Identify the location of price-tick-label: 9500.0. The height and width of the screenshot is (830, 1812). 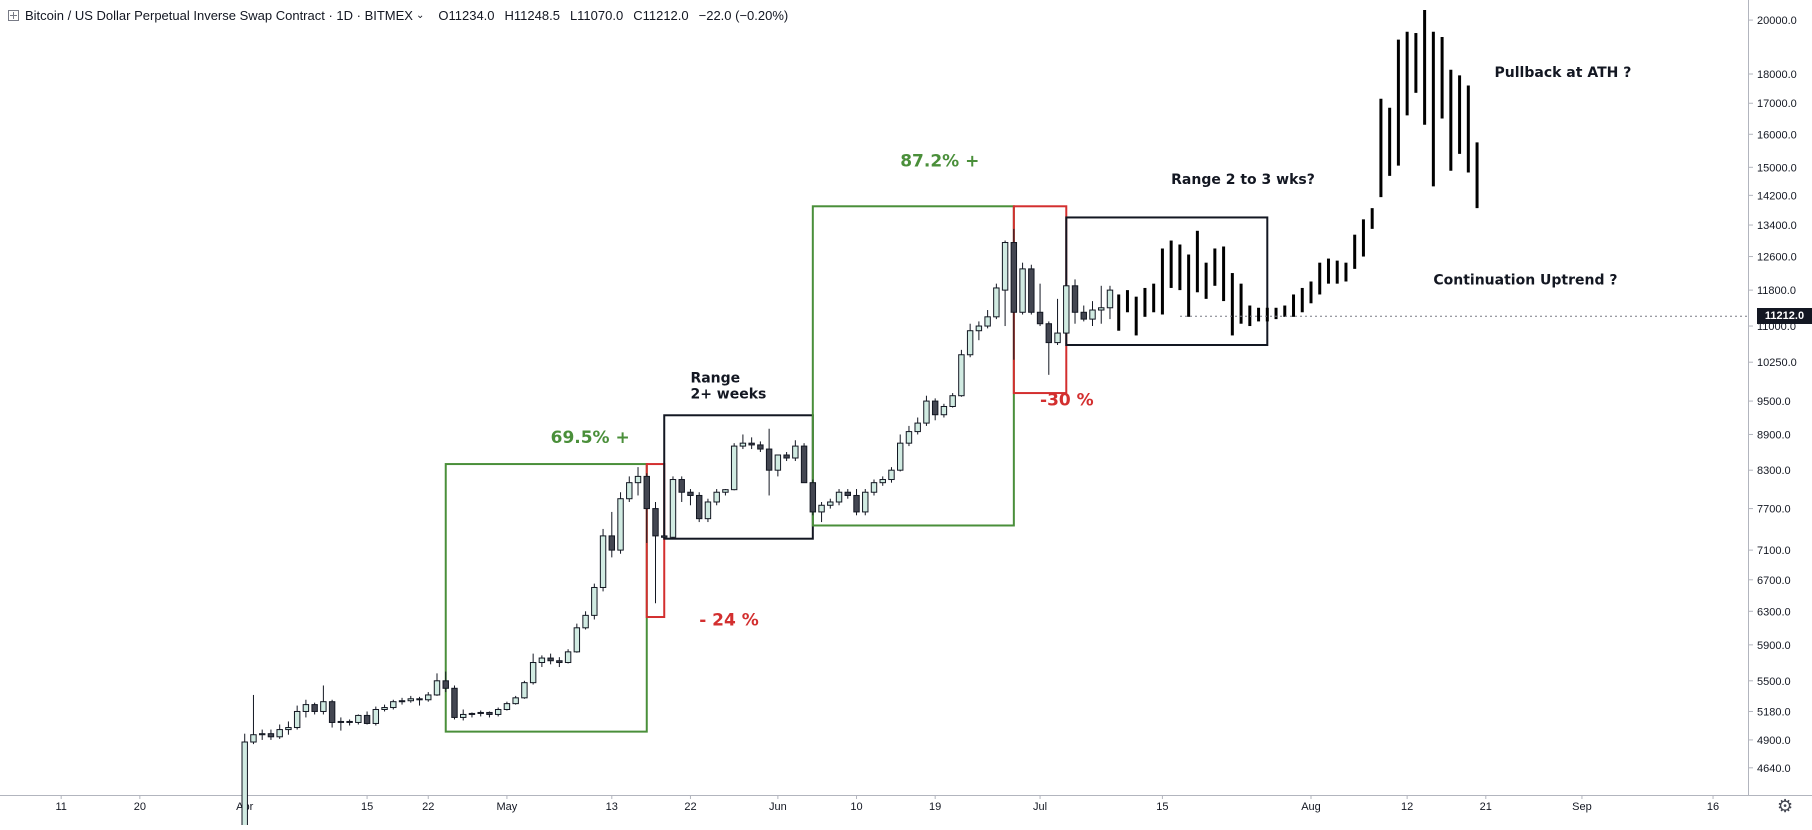
(1774, 402).